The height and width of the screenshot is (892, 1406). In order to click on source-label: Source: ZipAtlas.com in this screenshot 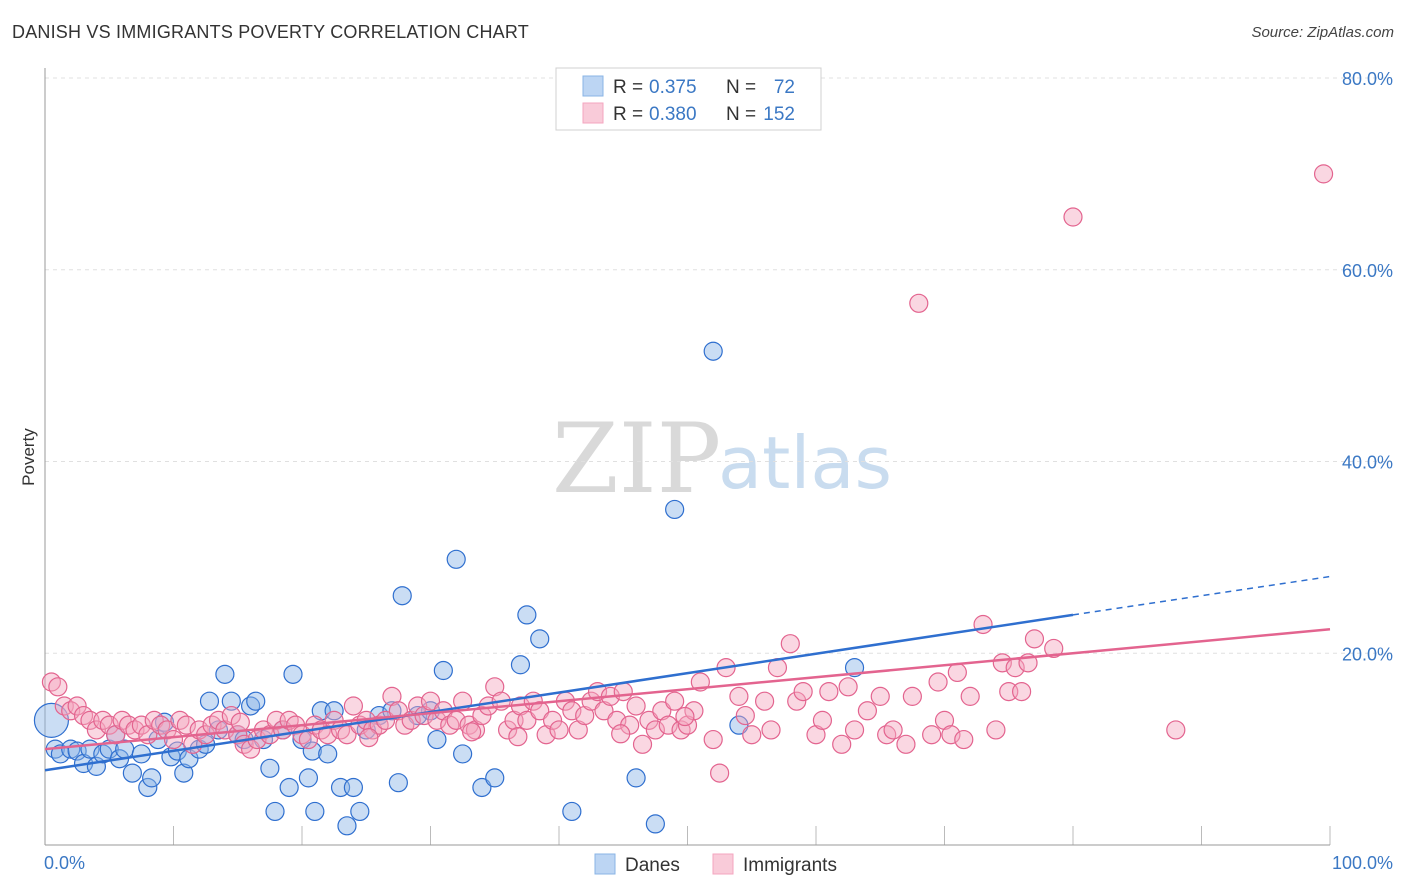, I will do `click(1322, 32)`.